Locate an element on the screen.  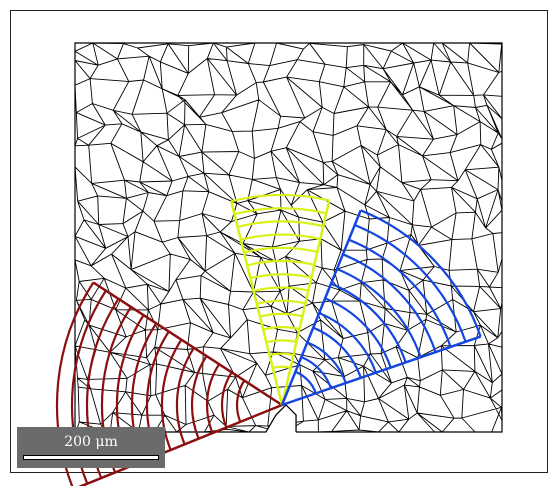
yellow-fan is located at coordinates (280, 299).